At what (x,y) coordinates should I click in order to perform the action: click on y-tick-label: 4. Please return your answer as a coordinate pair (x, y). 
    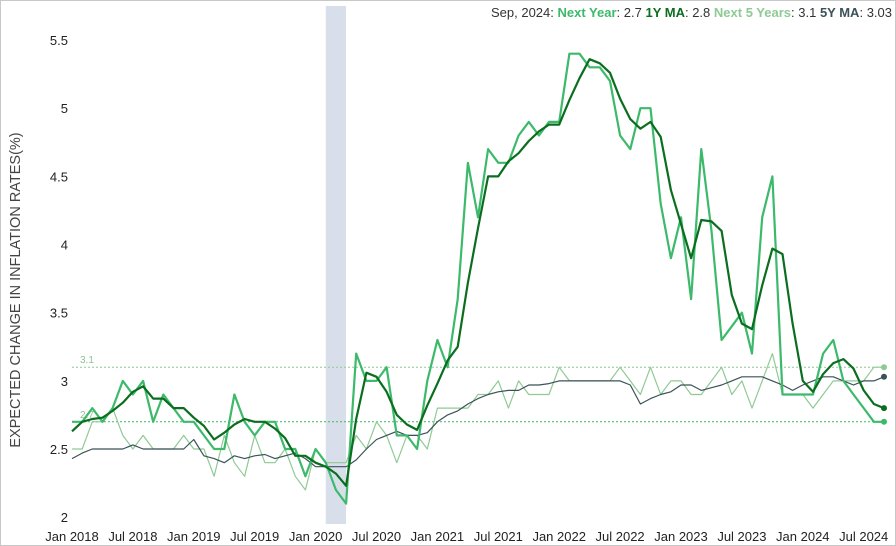
    Looking at the image, I should click on (64, 245).